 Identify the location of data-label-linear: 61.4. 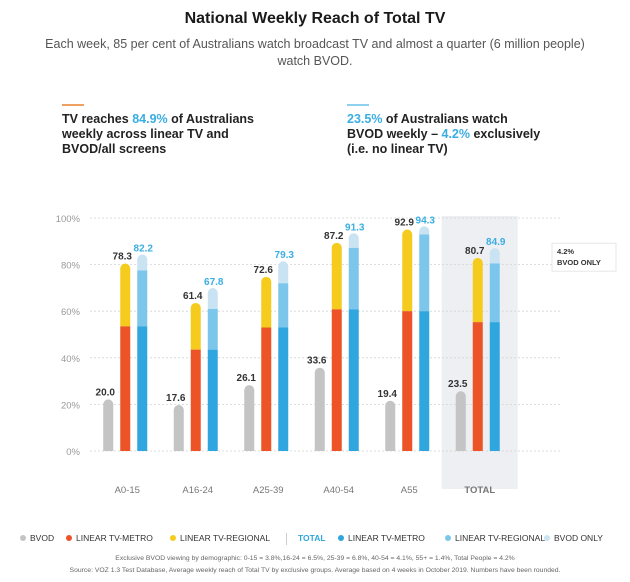
(193, 296).